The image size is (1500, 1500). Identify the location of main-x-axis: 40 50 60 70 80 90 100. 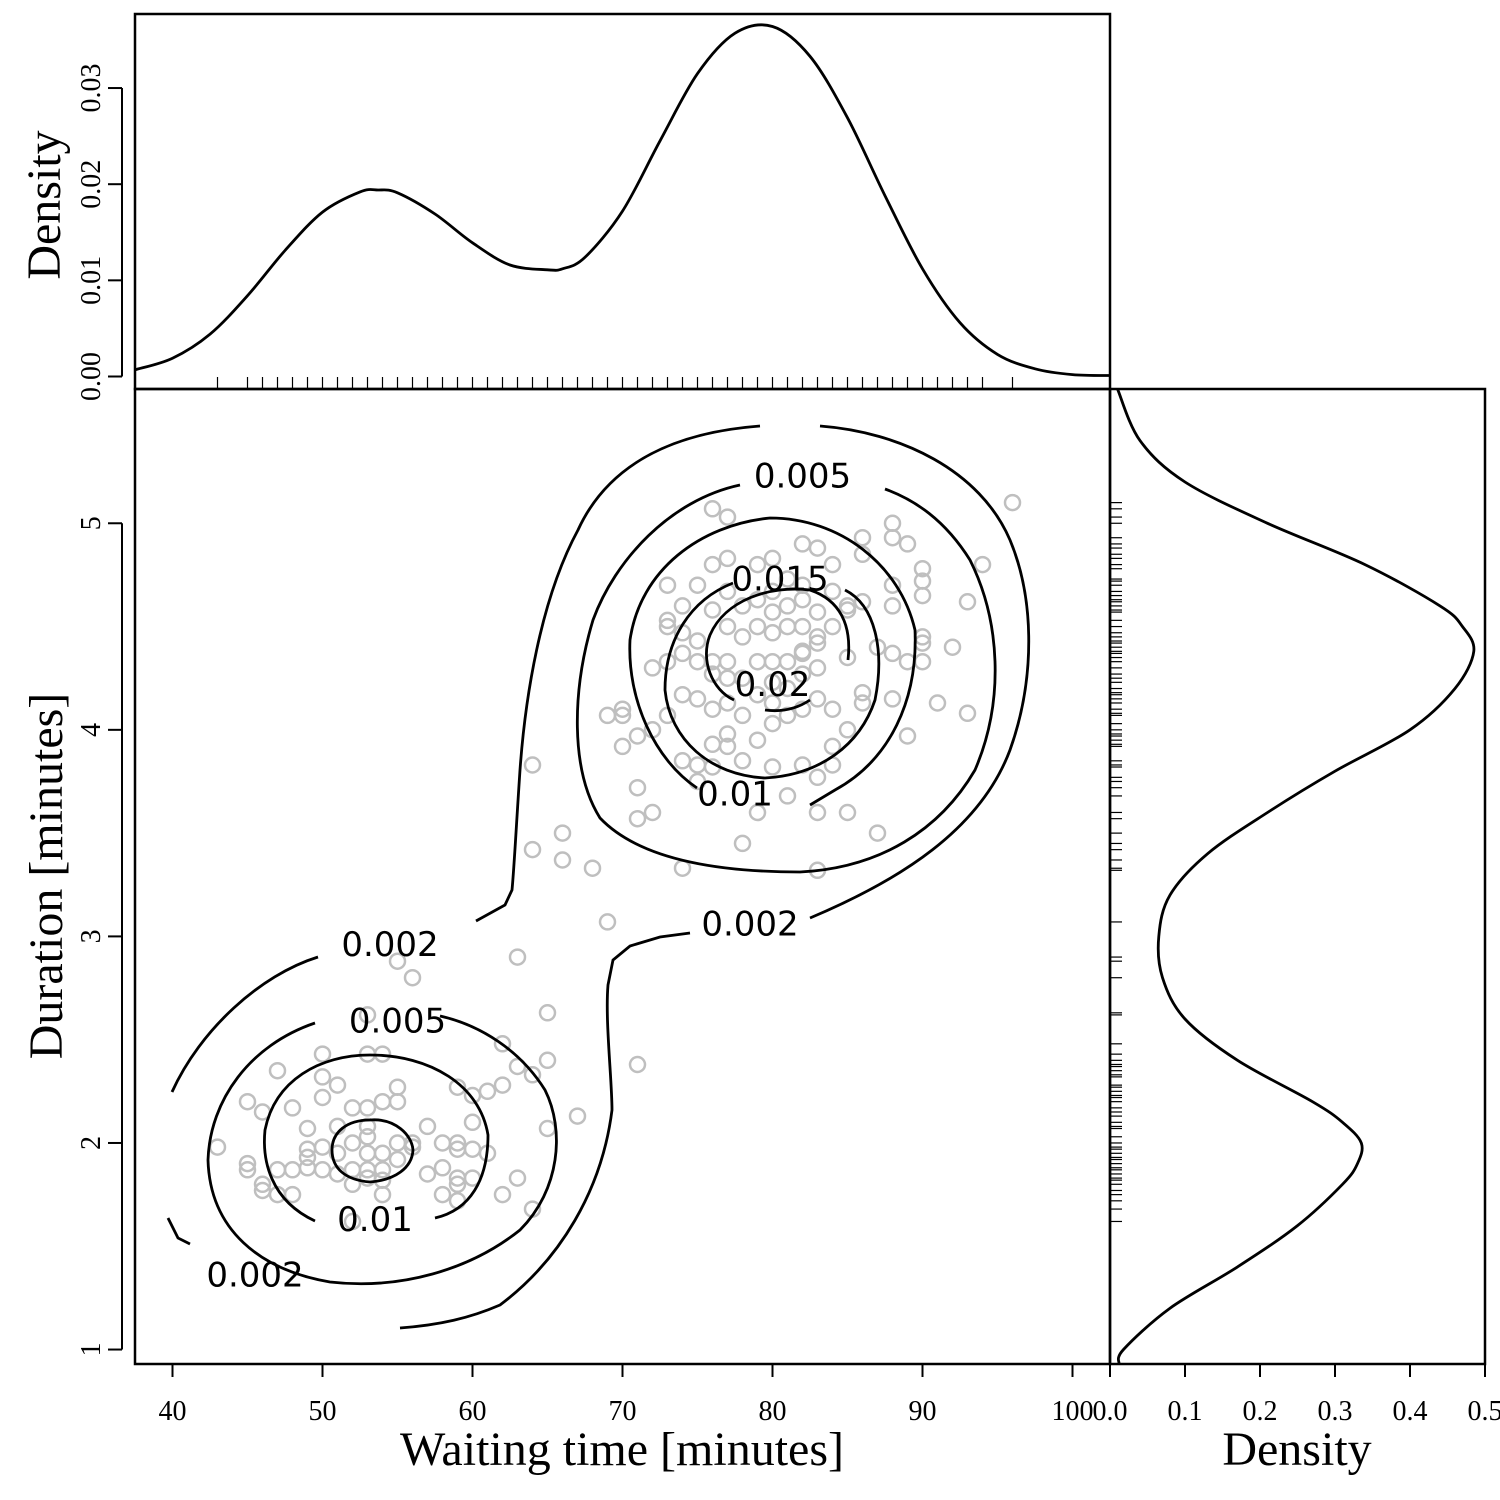
(626, 1395).